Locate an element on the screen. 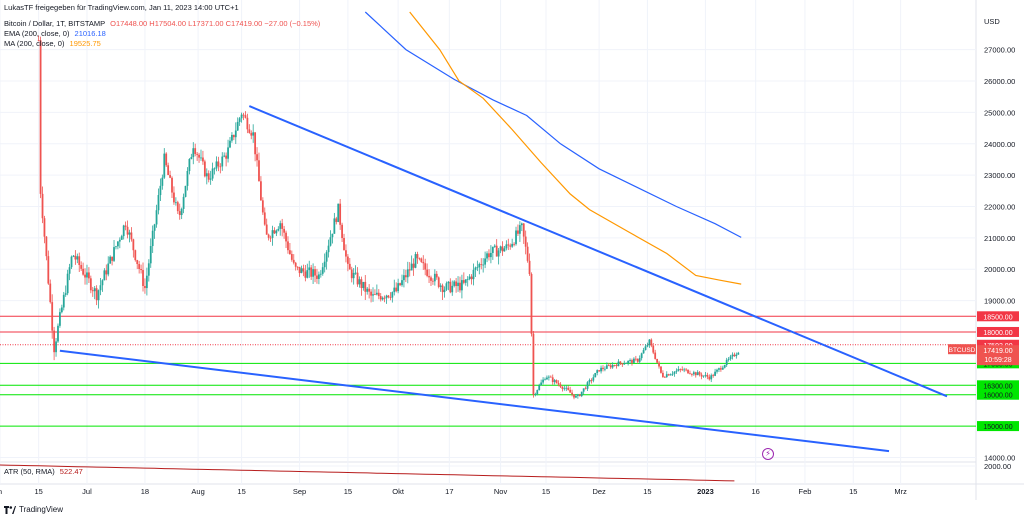 This screenshot has height=520, width=1024. lightning-event-icon: ⚡ is located at coordinates (768, 454).